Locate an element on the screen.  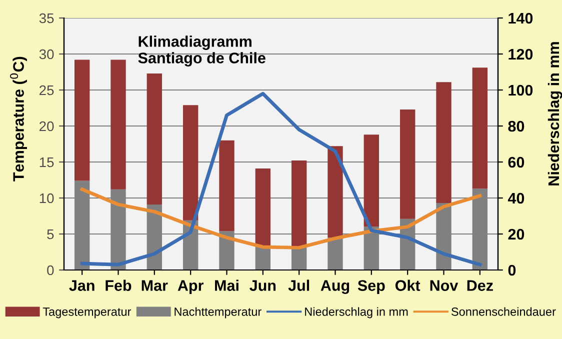
y2-tick-label: 100 is located at coordinates (520, 90).